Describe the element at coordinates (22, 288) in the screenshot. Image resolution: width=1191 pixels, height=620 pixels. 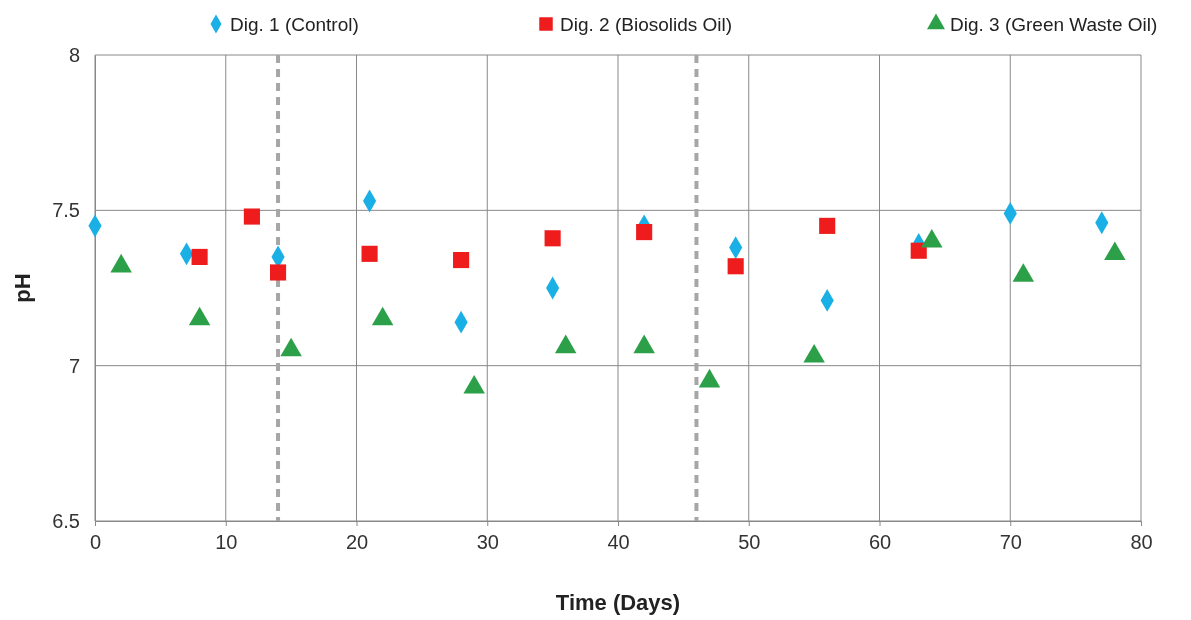
I see `y-axis-title: pH` at that location.